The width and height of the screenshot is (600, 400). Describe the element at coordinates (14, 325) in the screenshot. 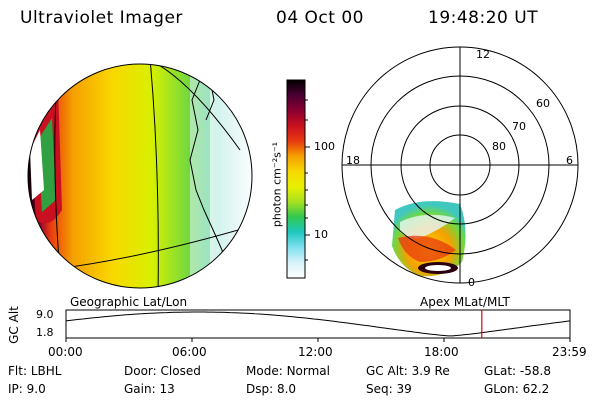

I see `altitude-ylabel: GC Alt` at that location.